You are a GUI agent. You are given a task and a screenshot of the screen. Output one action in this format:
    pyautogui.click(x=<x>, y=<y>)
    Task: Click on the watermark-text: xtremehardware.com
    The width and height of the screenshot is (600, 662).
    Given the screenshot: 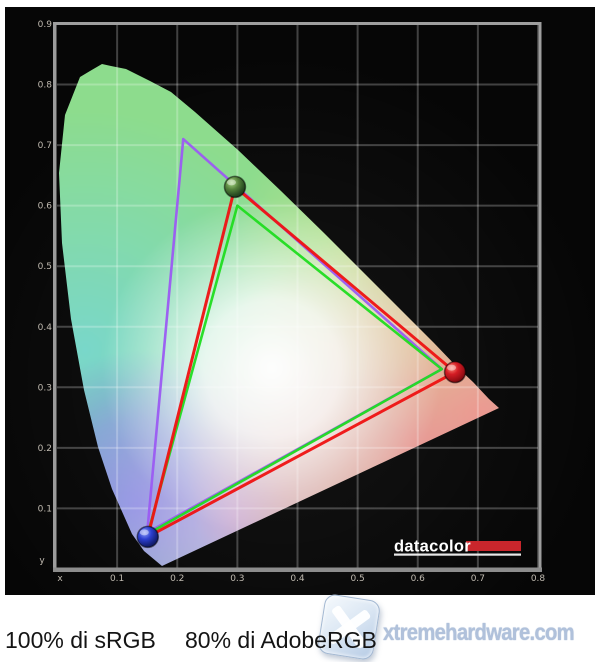 What is the action you would take?
    pyautogui.click(x=479, y=632)
    